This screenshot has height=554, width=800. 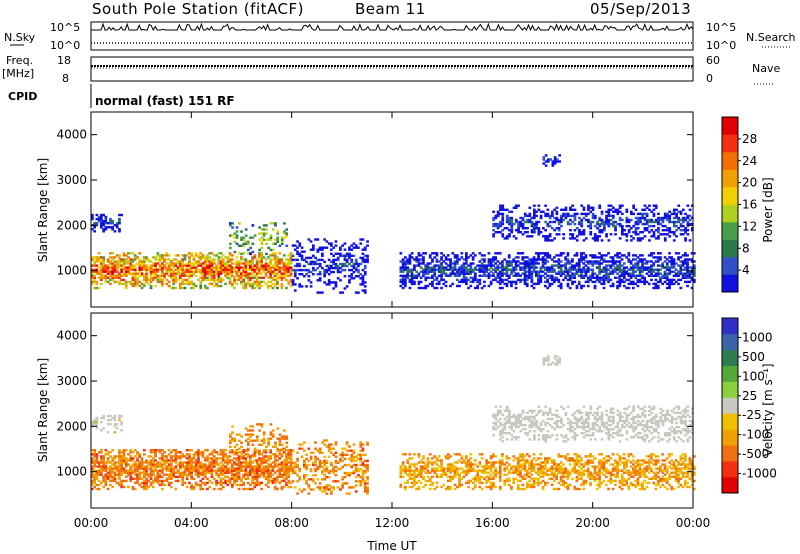 What do you see at coordinates (71, 180) in the screenshot?
I see `y-tick-label: 3000` at bounding box center [71, 180].